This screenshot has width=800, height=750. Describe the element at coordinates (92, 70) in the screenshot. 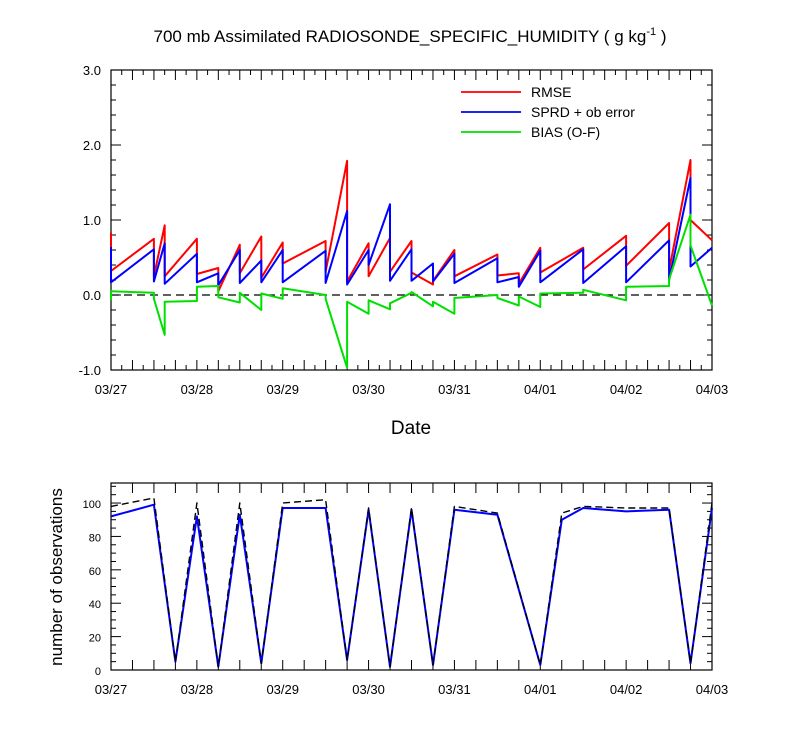

I see `top-y-tick-label: 3.0` at that location.